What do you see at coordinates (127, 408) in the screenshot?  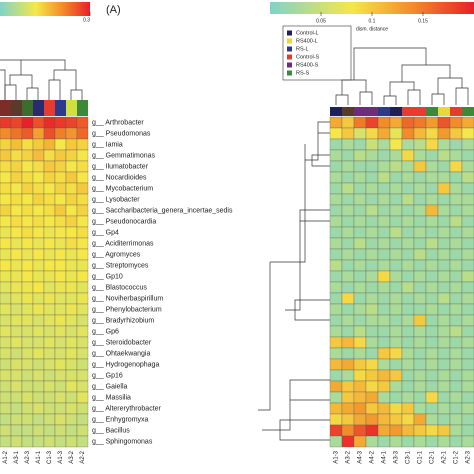 I see `row-label: g__ Altererythrobacter` at bounding box center [127, 408].